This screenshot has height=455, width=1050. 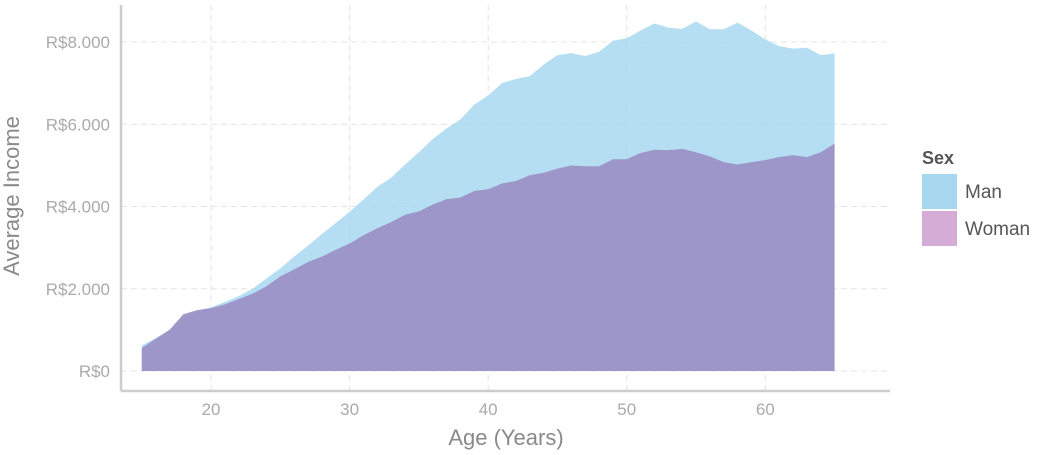 What do you see at coordinates (78, 124) in the screenshot?
I see `y-tick-label: R$6.000` at bounding box center [78, 124].